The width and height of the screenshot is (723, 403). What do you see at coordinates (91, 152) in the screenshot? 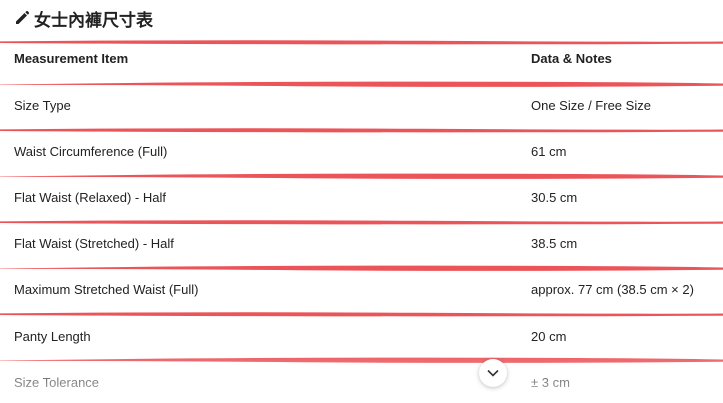
I see `item-cell: Waist Circumference (Full)` at bounding box center [91, 152].